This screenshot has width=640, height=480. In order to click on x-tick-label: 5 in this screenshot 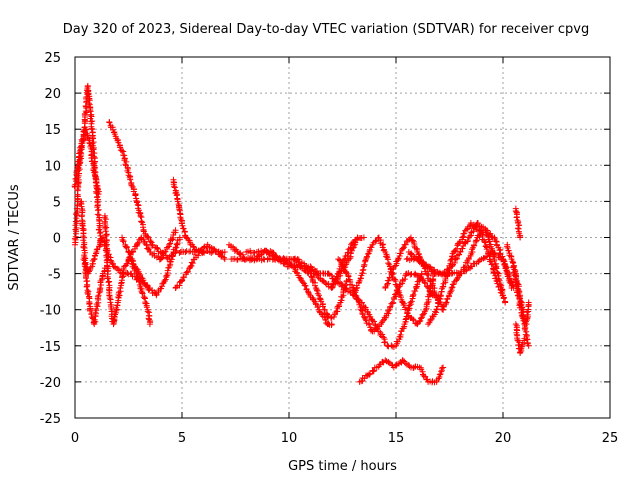, I will do `click(182, 438)`.